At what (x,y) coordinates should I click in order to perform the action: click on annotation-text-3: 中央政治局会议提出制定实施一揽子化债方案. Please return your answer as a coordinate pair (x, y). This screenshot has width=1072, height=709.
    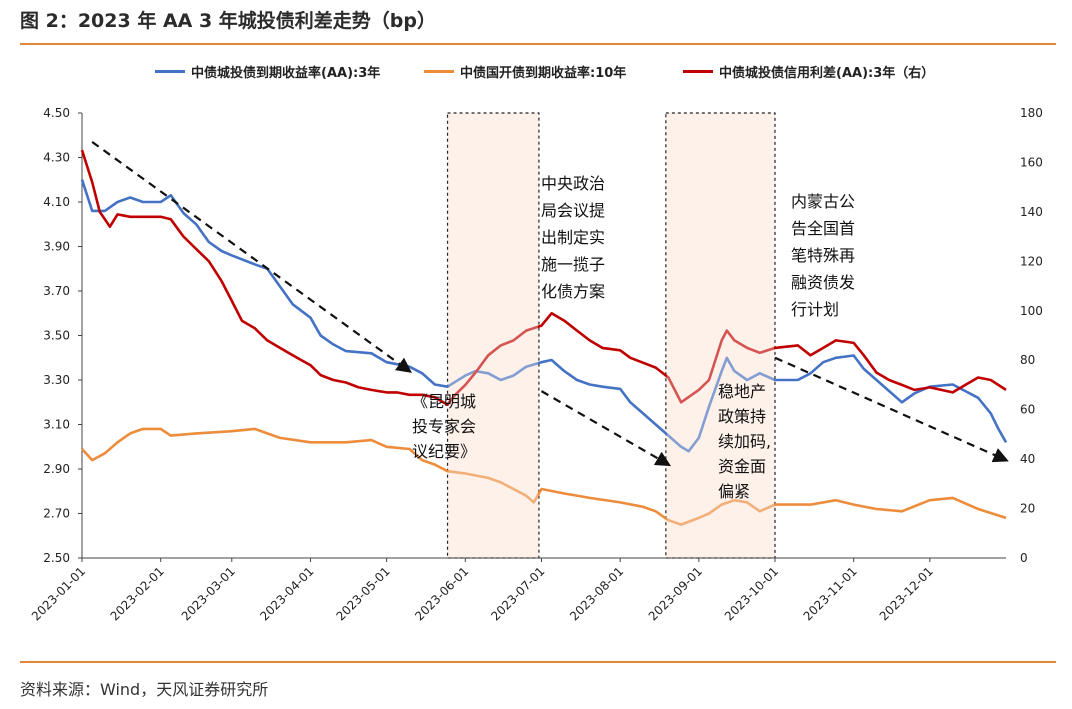
    Looking at the image, I should click on (573, 237).